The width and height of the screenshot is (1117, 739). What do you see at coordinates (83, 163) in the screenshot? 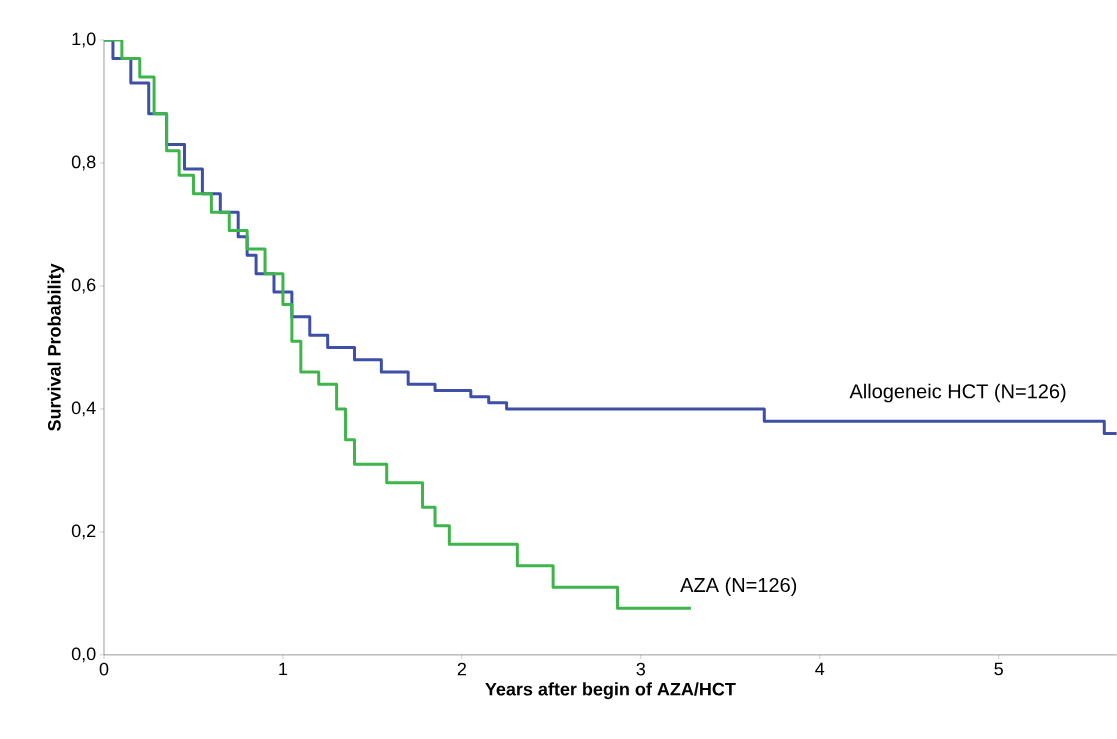
I see `y-tick-label: 0,8` at bounding box center [83, 163].